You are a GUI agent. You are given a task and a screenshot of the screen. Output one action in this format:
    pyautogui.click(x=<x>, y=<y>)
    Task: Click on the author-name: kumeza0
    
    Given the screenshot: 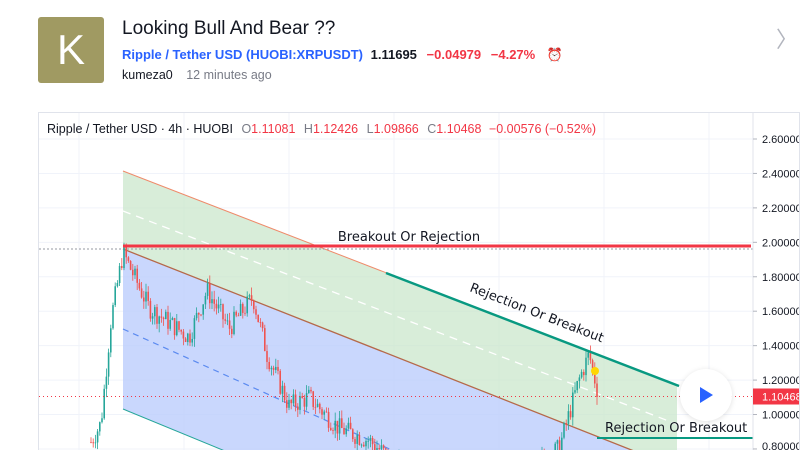 What is the action you would take?
    pyautogui.click(x=147, y=75)
    